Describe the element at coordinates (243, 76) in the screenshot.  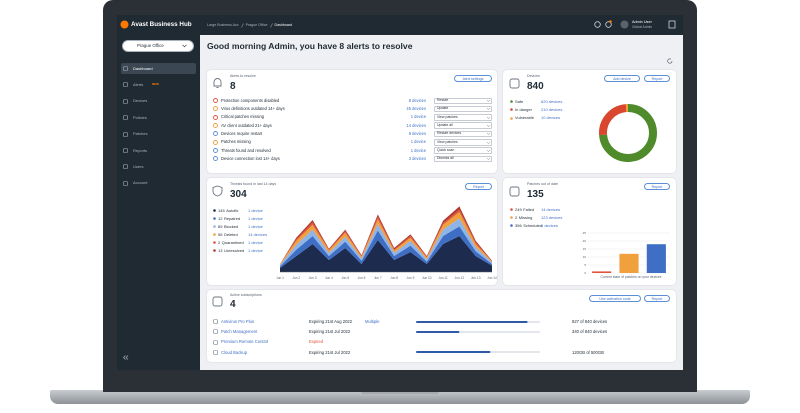
I see `card-title: Alerts to resolve` at that location.